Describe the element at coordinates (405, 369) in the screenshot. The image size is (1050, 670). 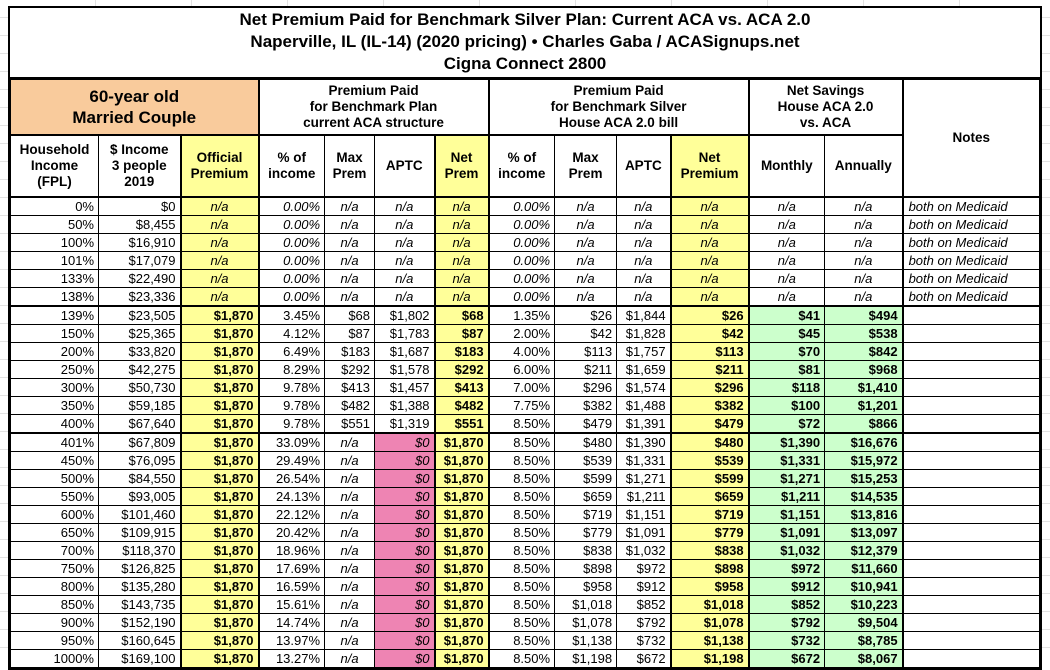
I see `data-cell: $1,578` at that location.